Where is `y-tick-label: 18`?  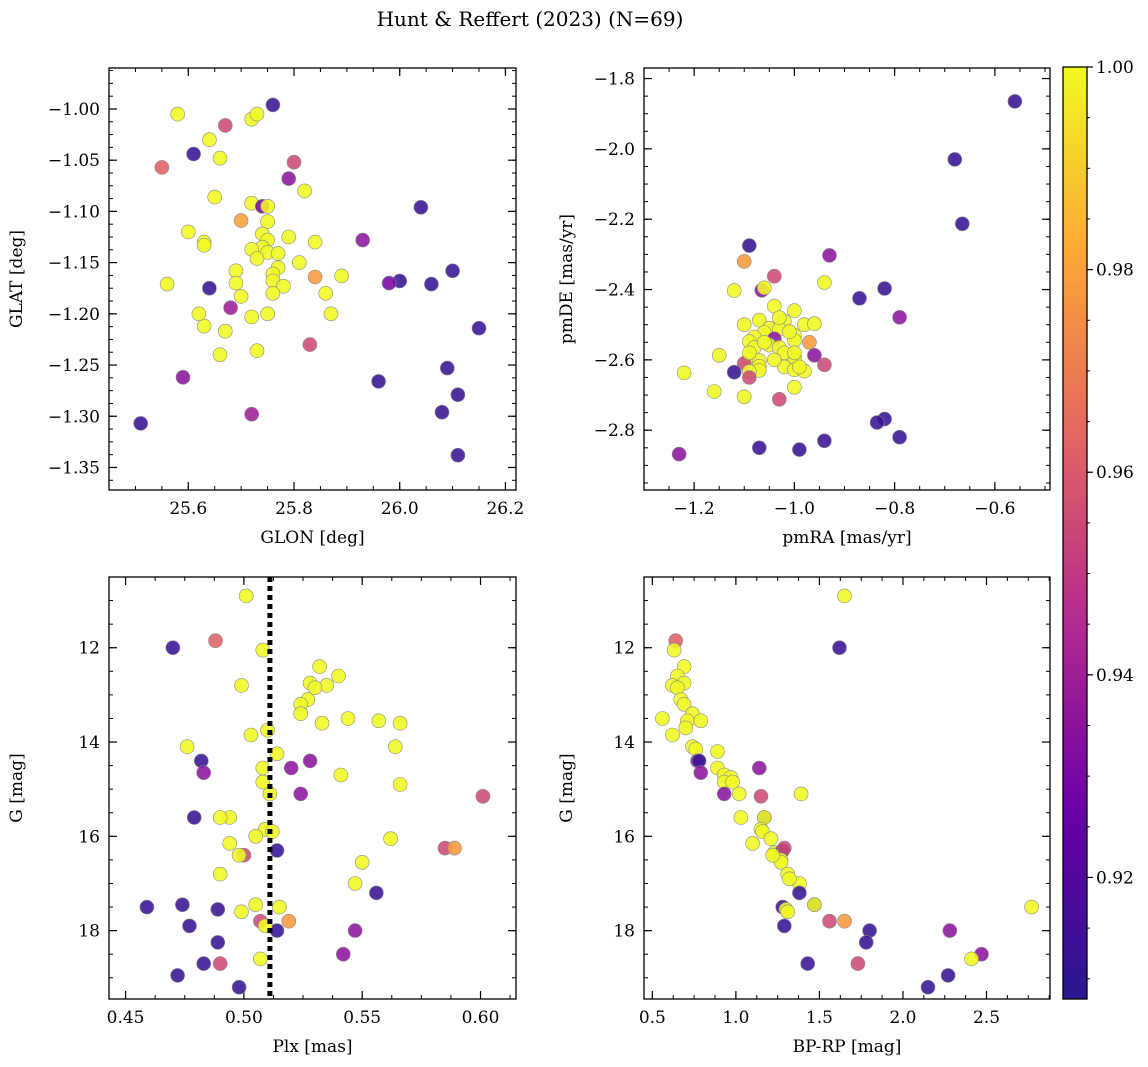
y-tick-label: 18 is located at coordinates (624, 932).